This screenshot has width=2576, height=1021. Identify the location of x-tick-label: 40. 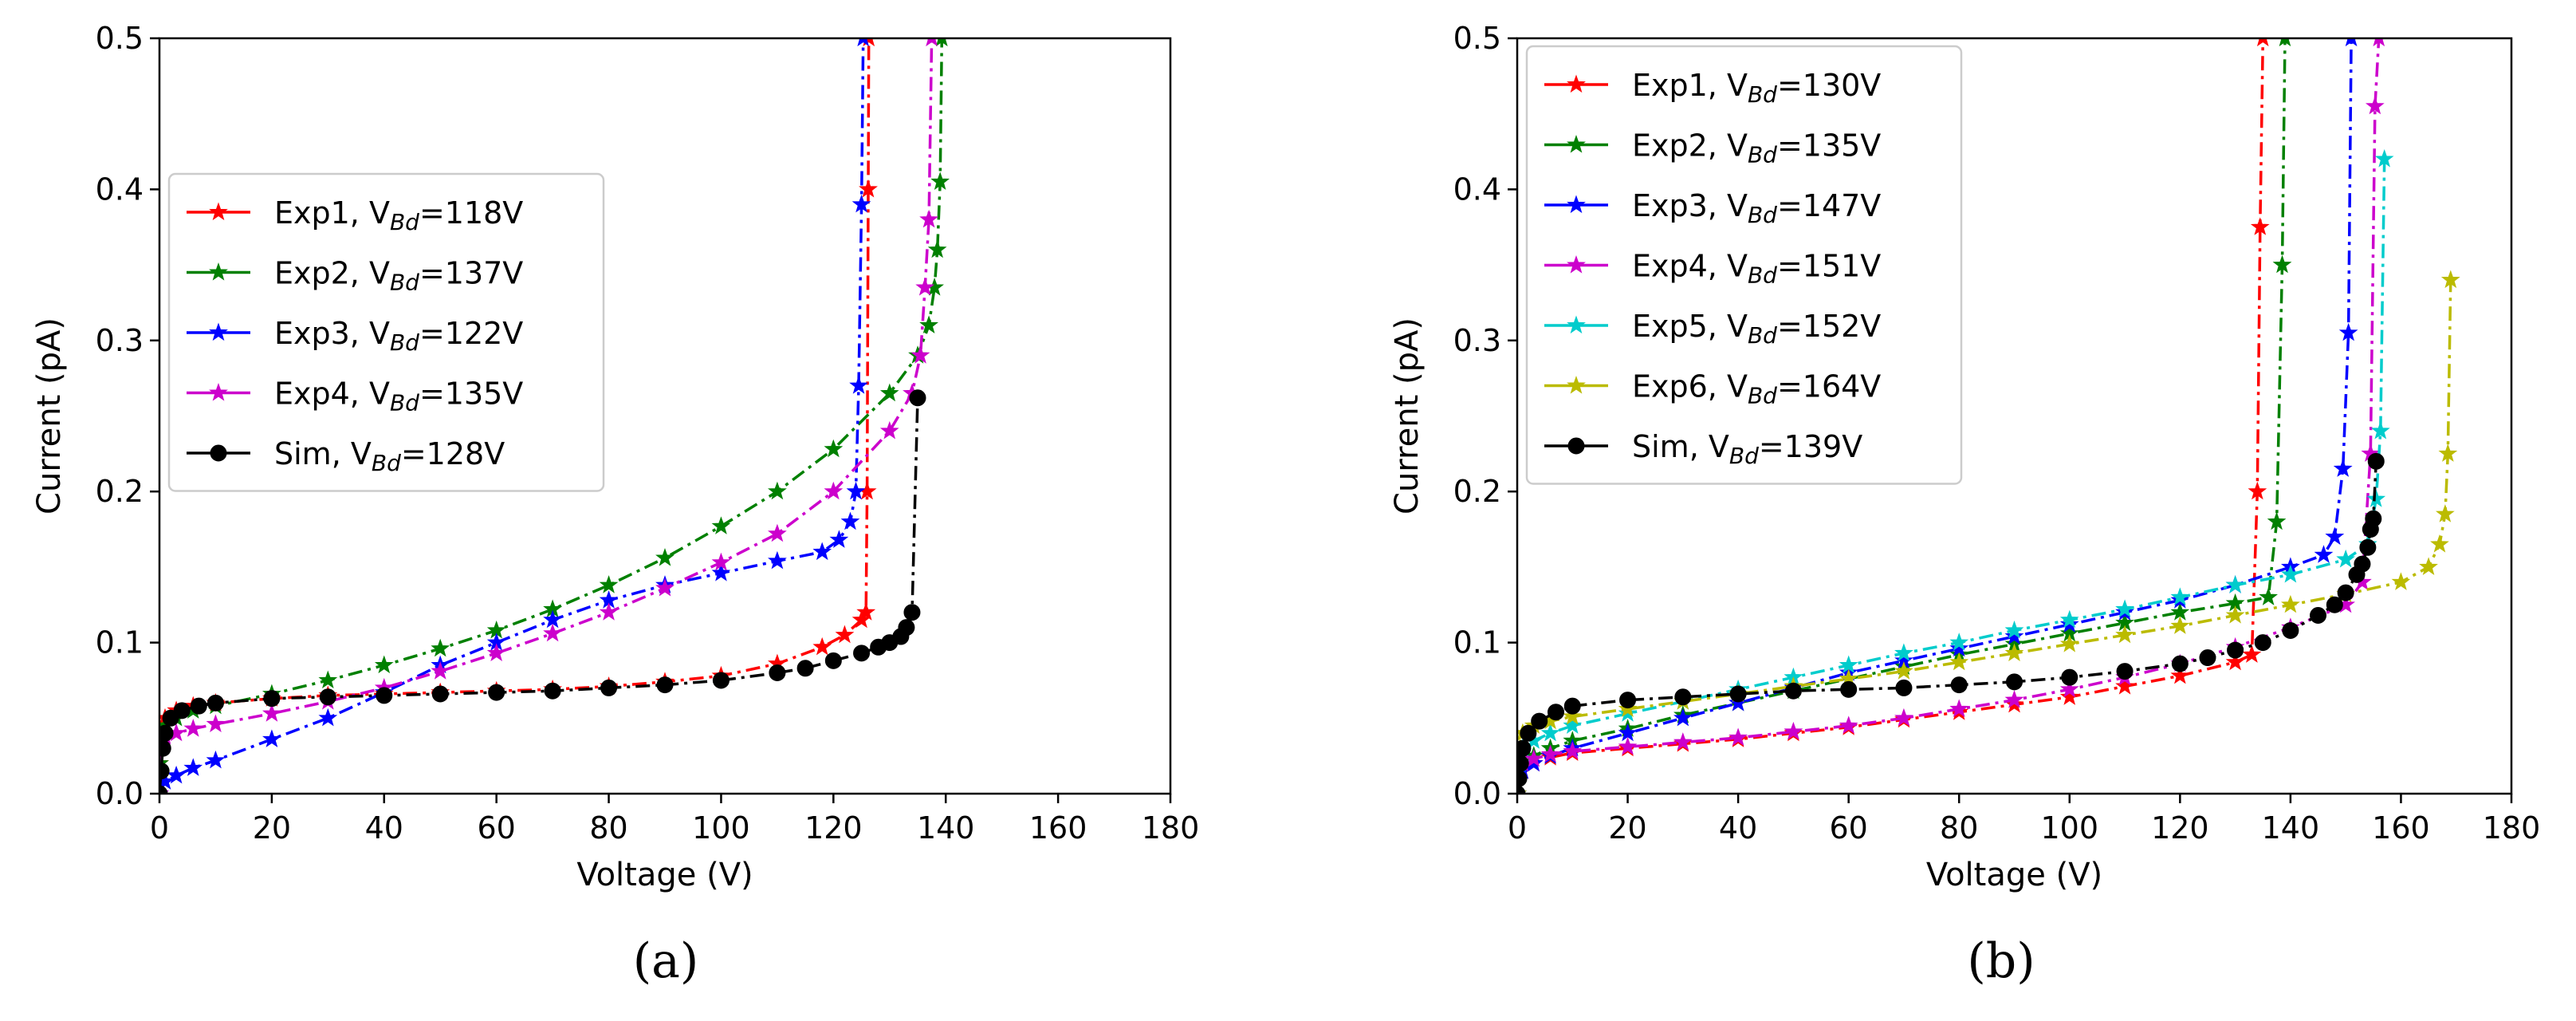
(384, 828).